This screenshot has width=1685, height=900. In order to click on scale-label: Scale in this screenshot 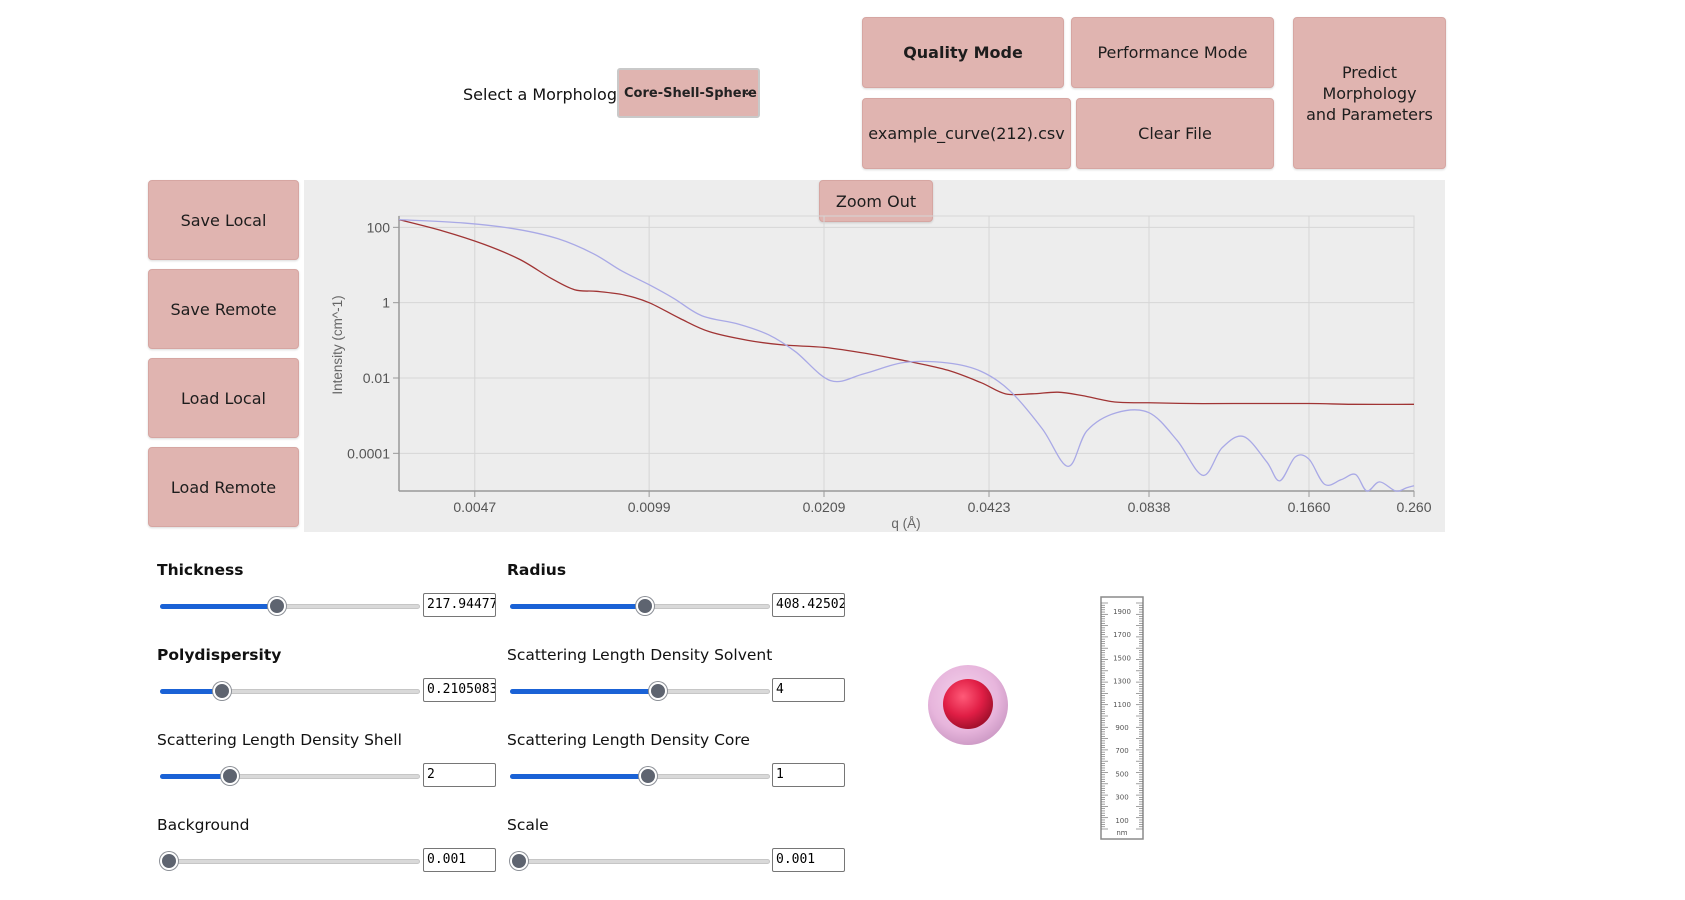, I will do `click(528, 825)`.